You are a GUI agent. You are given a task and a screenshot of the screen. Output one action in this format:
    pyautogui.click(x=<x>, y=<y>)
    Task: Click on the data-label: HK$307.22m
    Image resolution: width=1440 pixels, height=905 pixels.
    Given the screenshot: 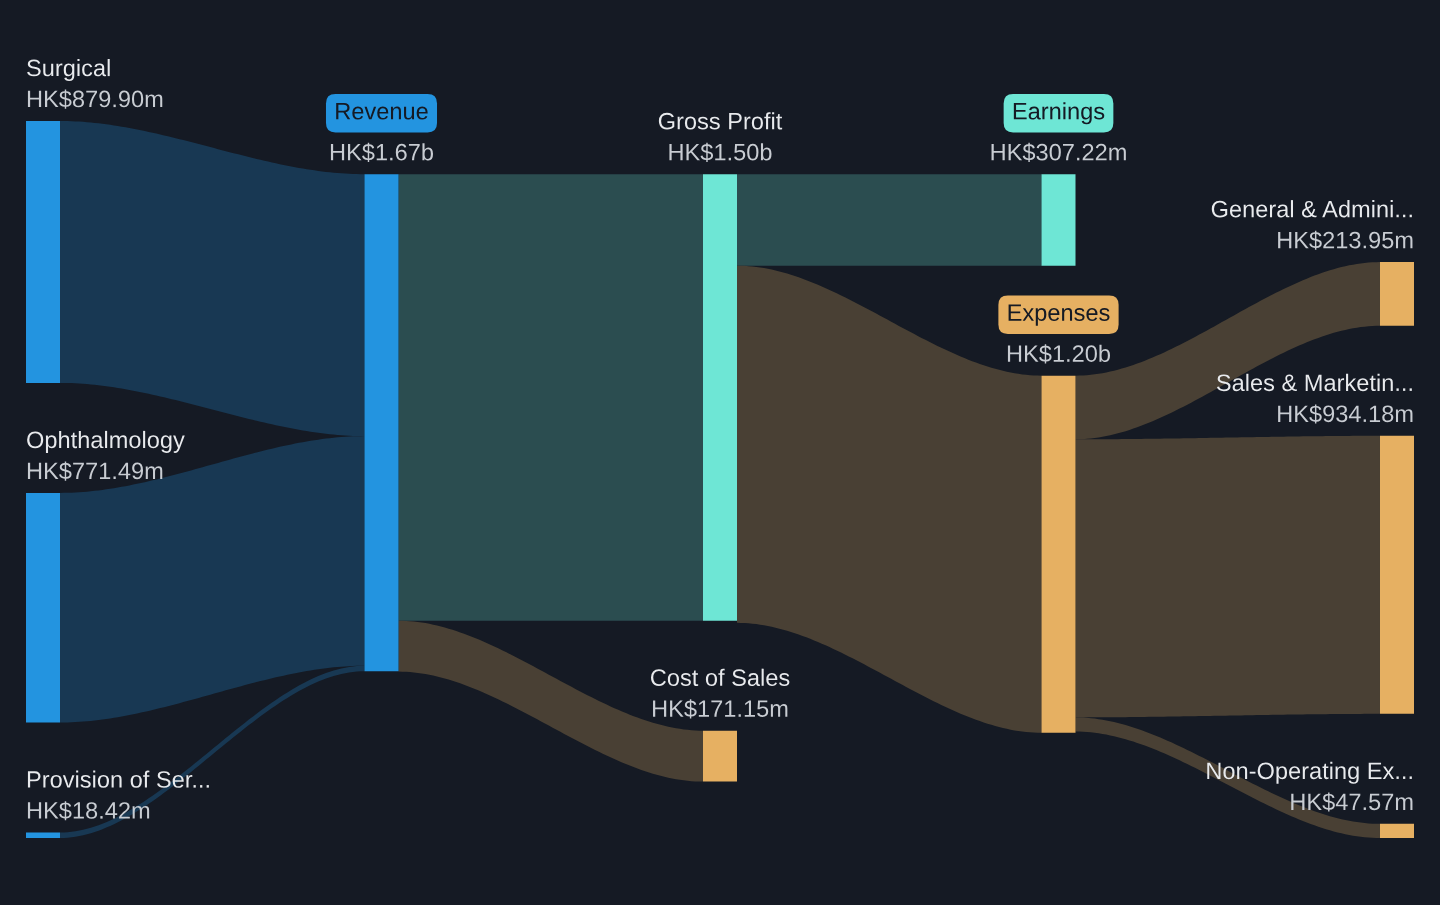 What is the action you would take?
    pyautogui.click(x=1058, y=152)
    